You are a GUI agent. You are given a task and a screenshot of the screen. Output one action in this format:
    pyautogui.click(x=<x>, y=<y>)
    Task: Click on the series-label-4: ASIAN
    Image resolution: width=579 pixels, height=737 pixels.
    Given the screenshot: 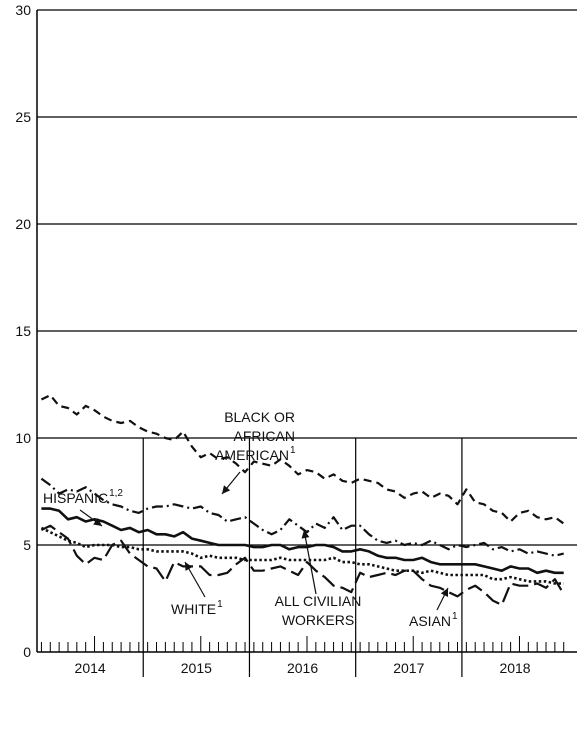 What is the action you would take?
    pyautogui.click(x=430, y=621)
    